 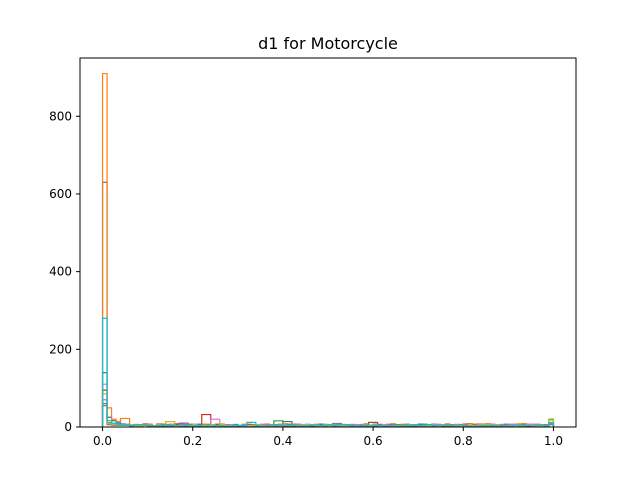 What do you see at coordinates (328, 43) in the screenshot?
I see `chart-title: d1 for Motorcycle` at bounding box center [328, 43].